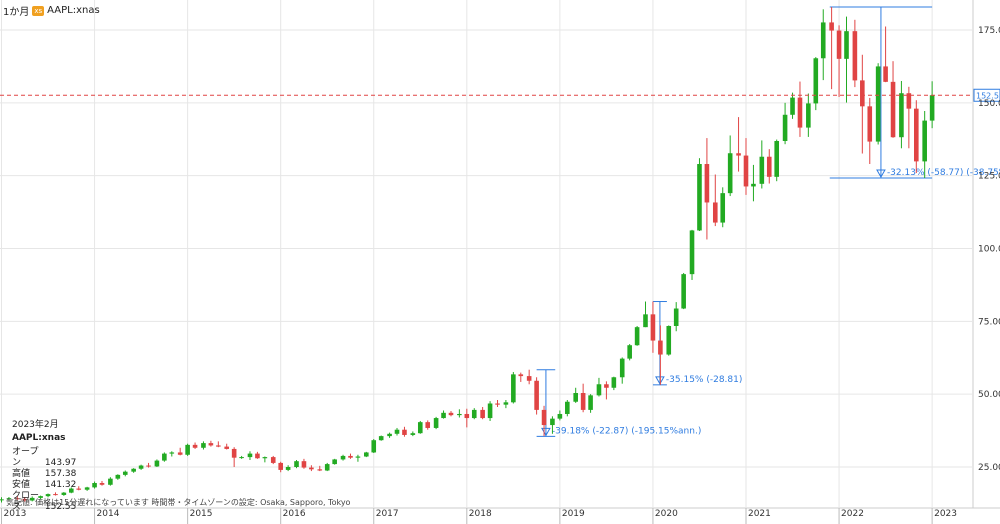 This screenshot has width=1000, height=524. I want to click on y-tick-label: 25.00, so click(989, 468).